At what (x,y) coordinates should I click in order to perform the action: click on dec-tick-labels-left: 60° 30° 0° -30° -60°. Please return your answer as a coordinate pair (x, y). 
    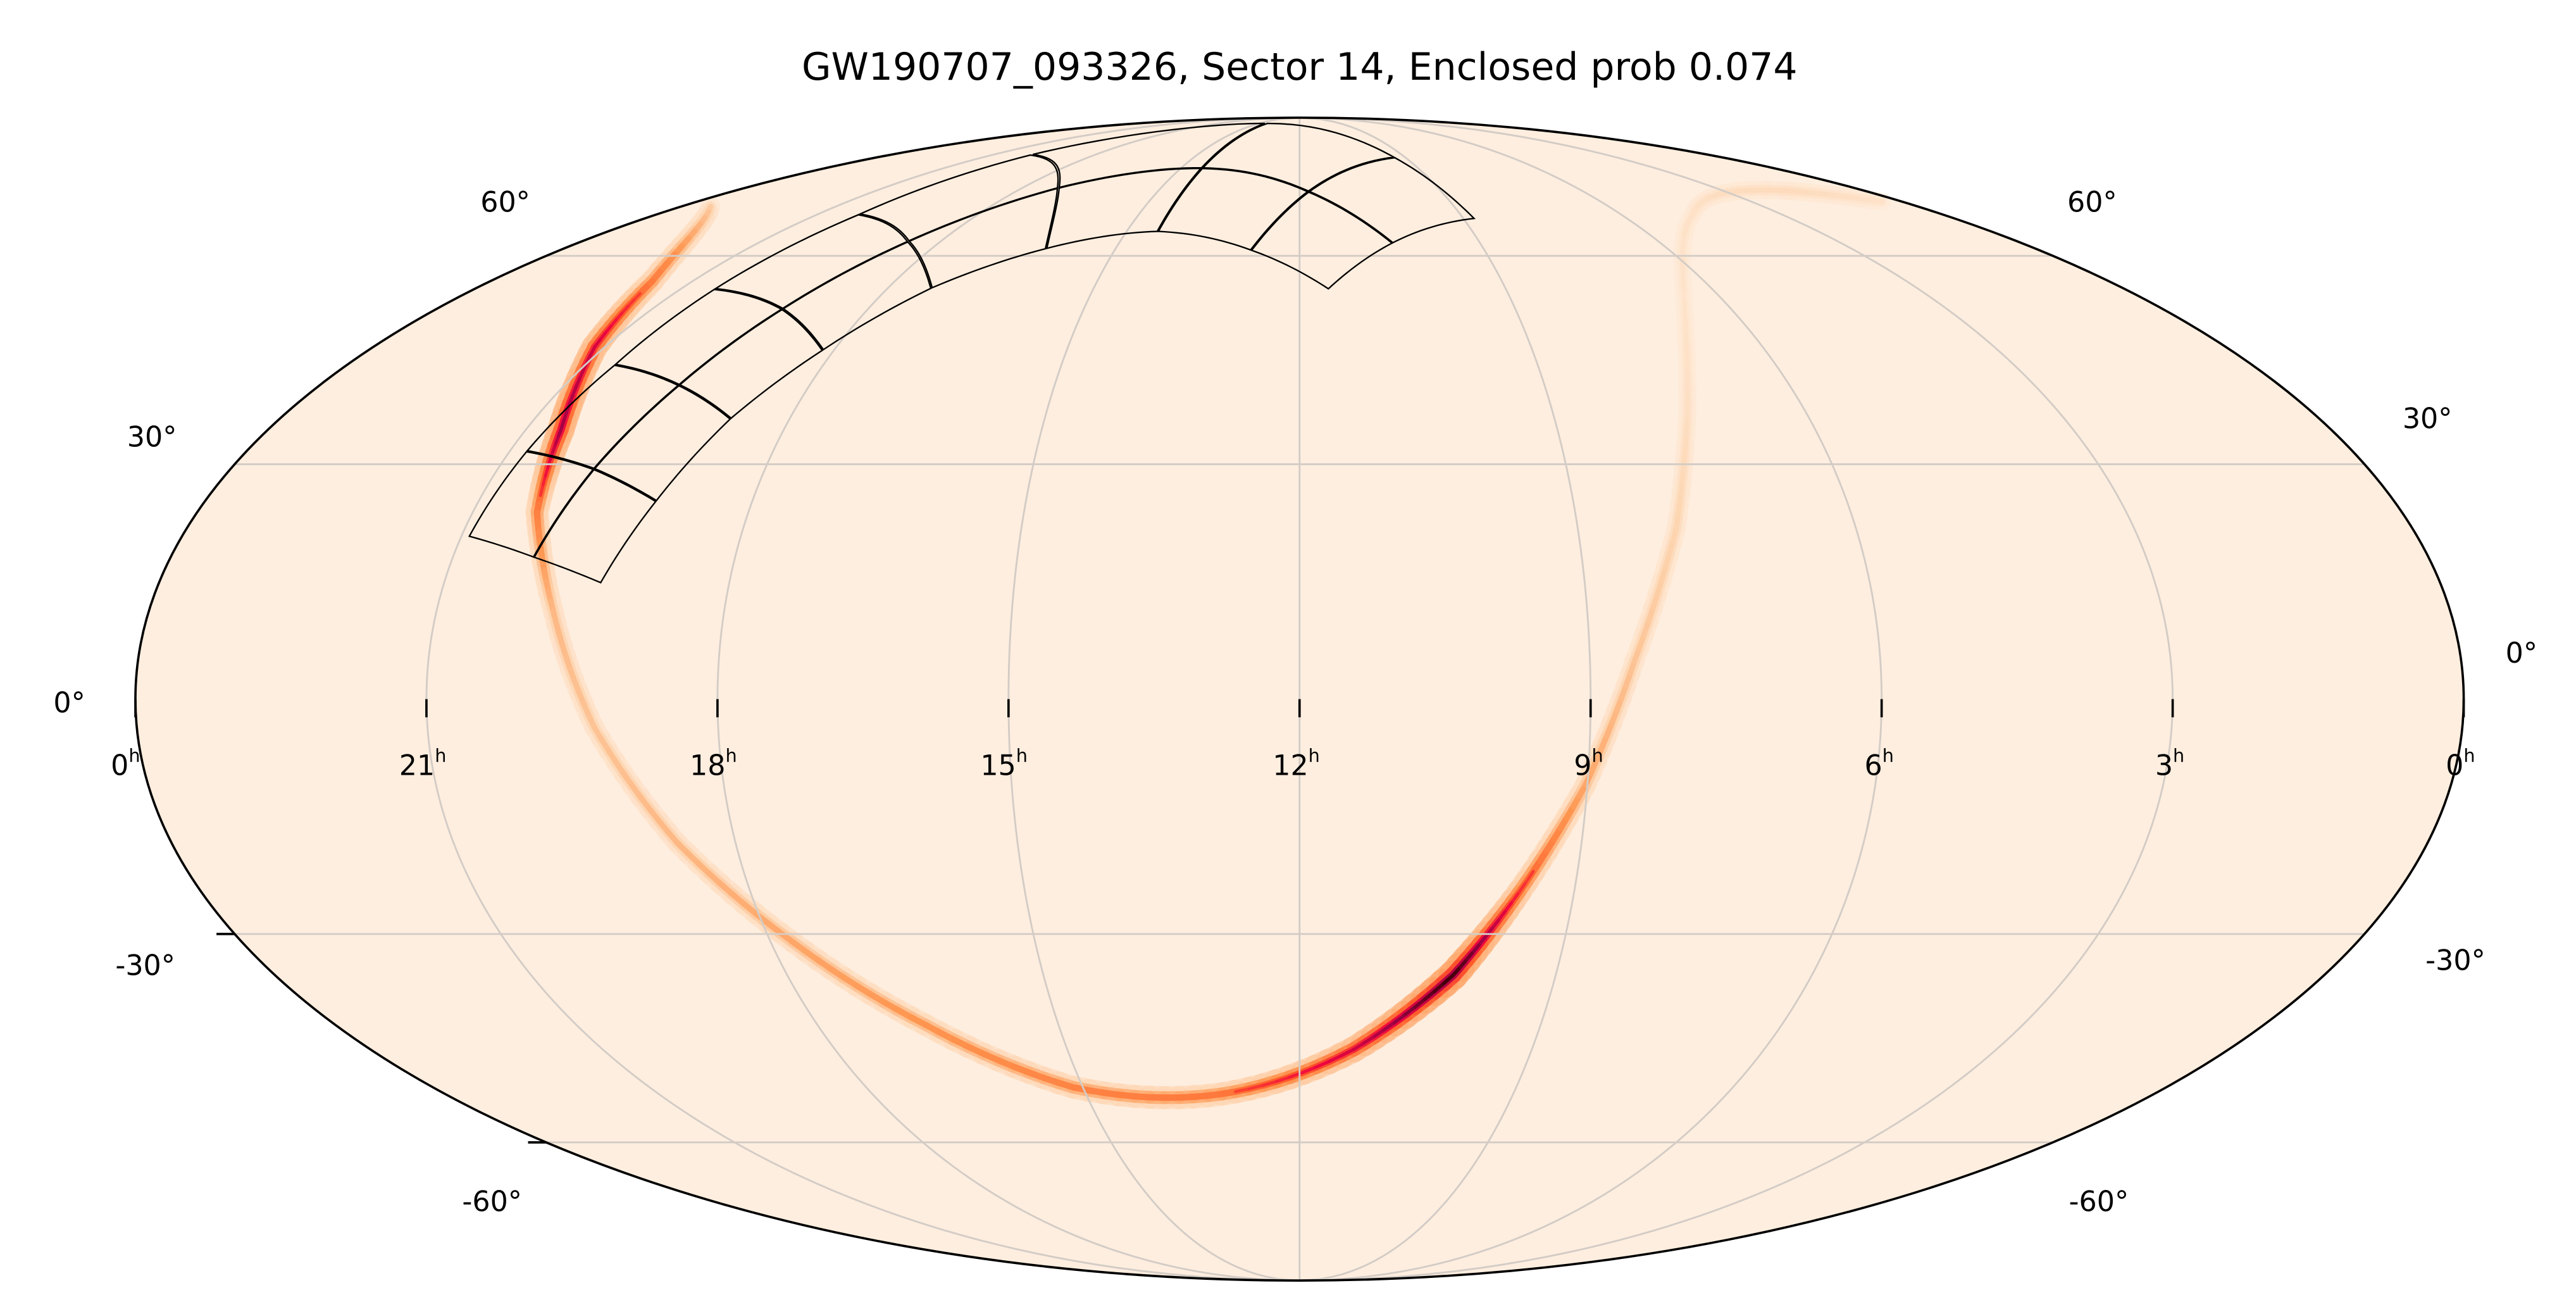
    Looking at the image, I should click on (291, 702).